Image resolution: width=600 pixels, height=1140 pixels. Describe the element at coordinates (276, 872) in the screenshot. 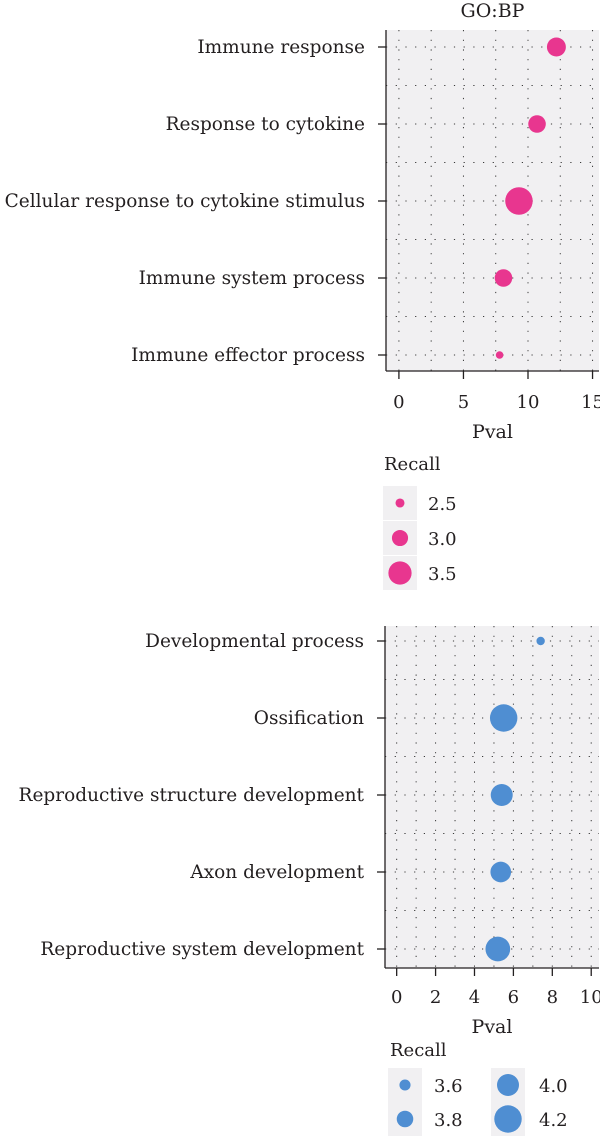

I see `y-category-label: Axon development` at that location.